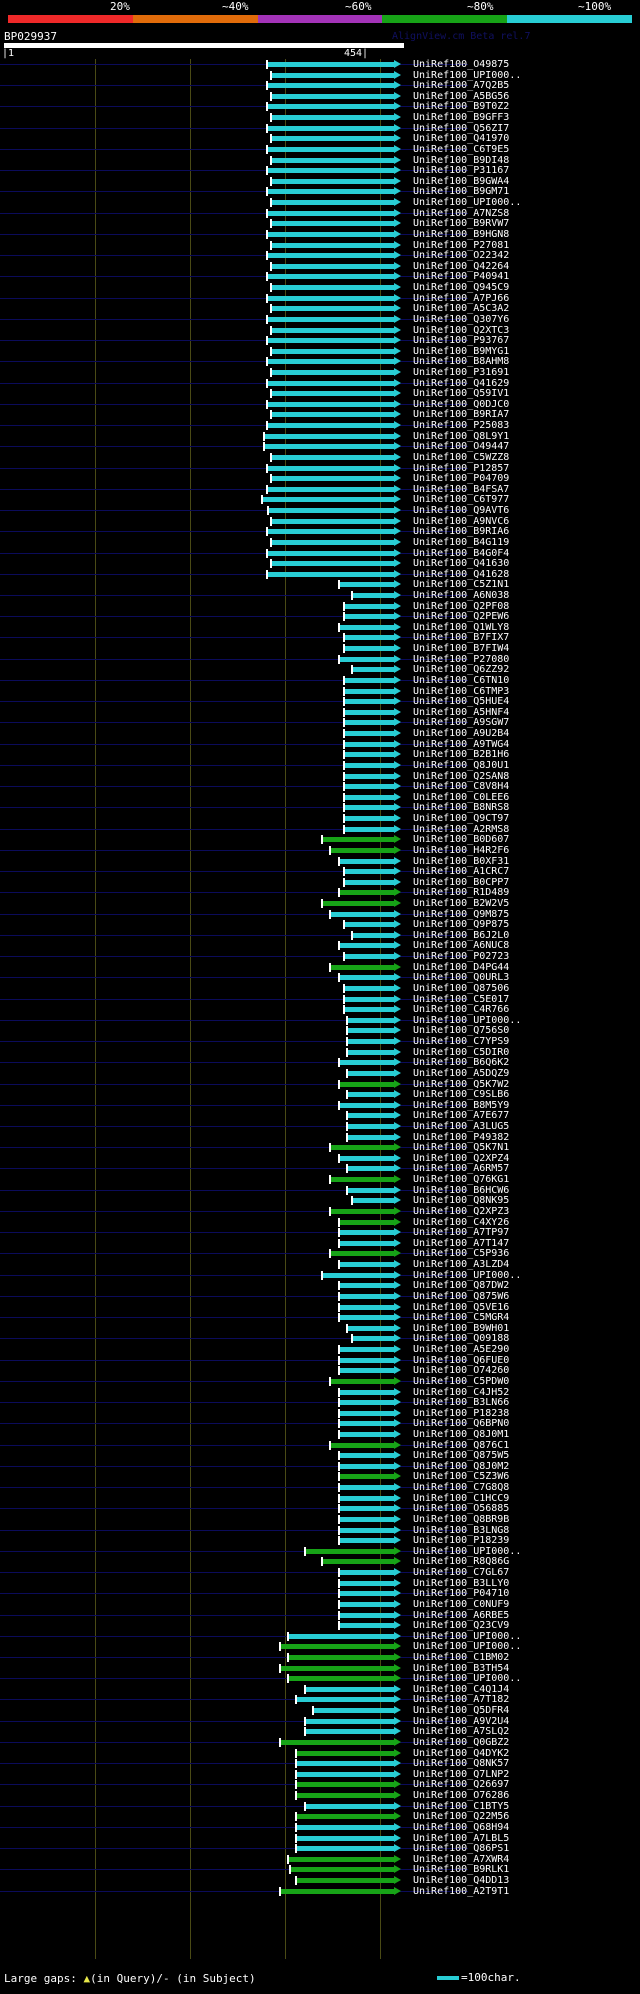 This screenshot has height=1994, width=640. Describe the element at coordinates (320, 786) in the screenshot. I see `hit-row: UniRef100_C8V8H4` at that location.